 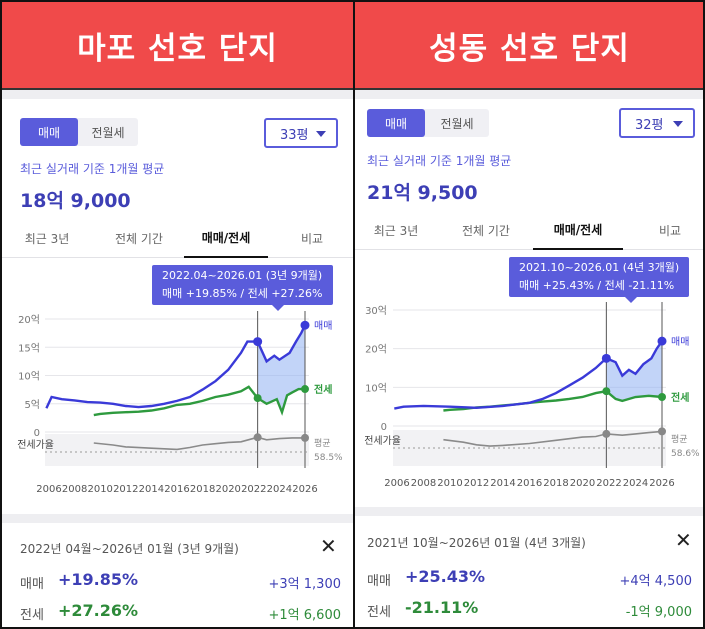 What do you see at coordinates (242, 293) in the screenshot?
I see `tooltip-change: 매매 +19.85% / 전세 +27.26%` at bounding box center [242, 293].